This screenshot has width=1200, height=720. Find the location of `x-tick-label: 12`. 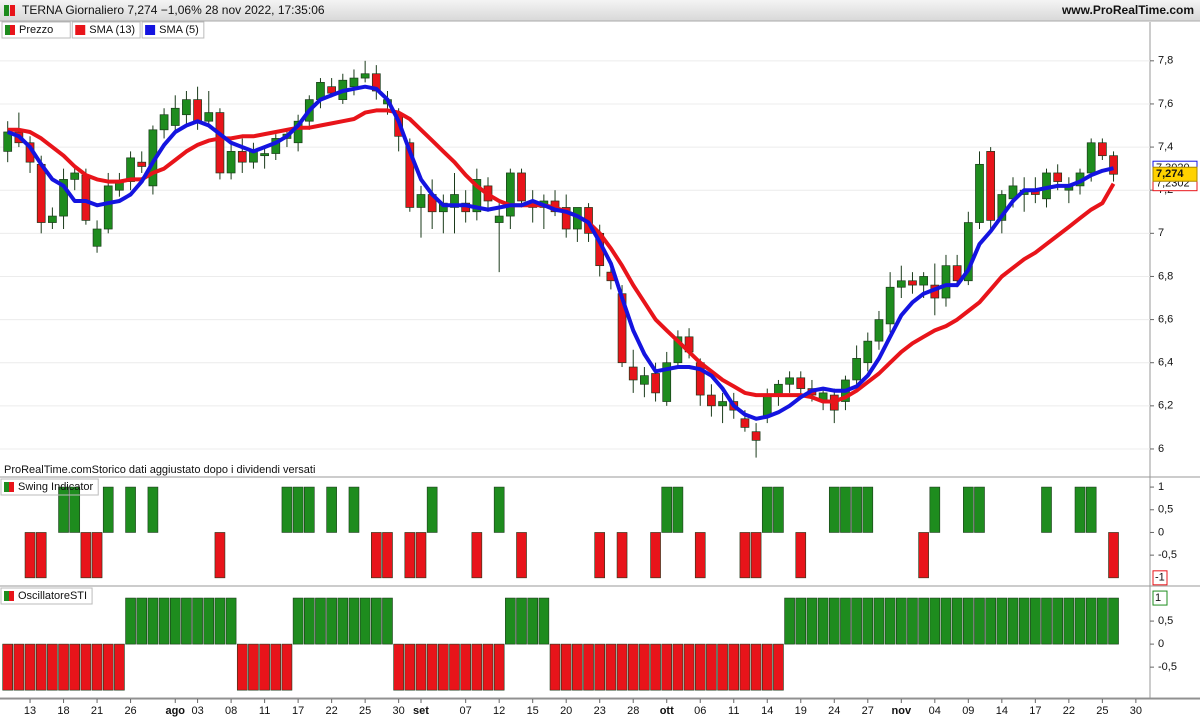

x-tick-label: 12 is located at coordinates (499, 711).